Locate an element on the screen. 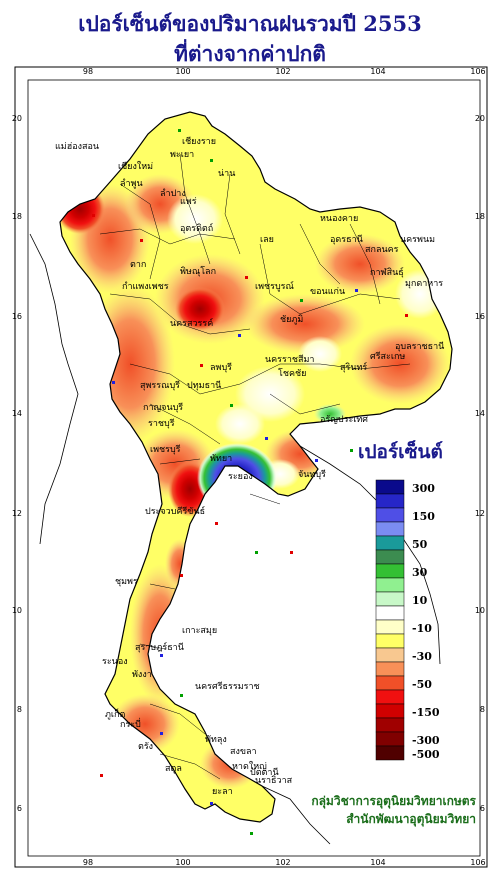 The image size is (500, 871). place-label: ลำปาง is located at coordinates (173, 193).